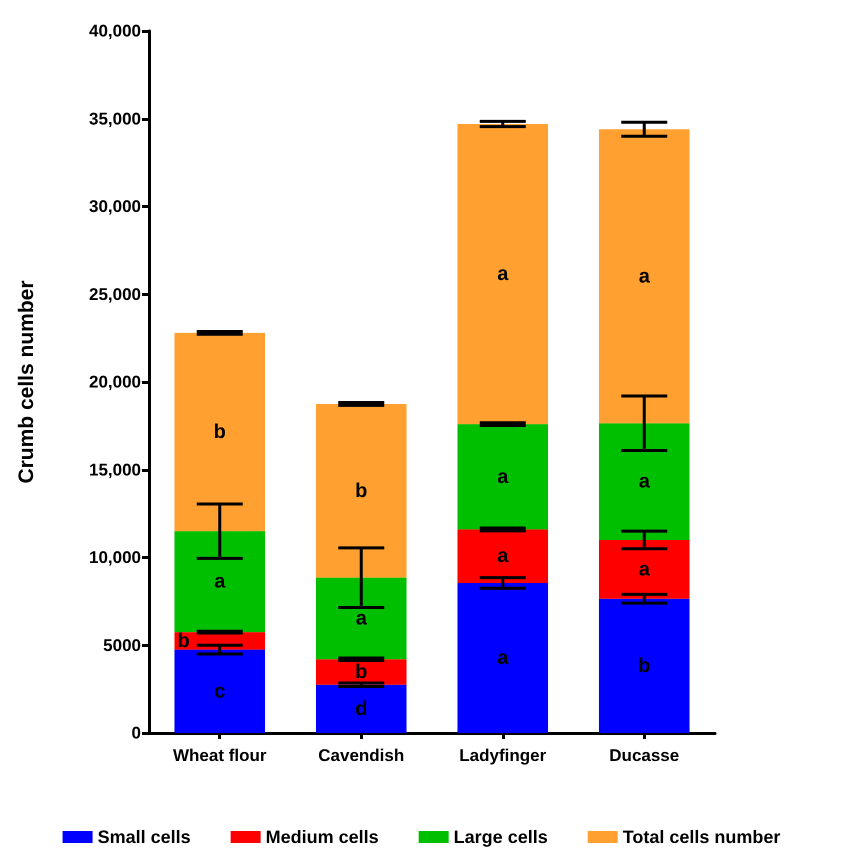  I want to click on legend-label: Large cells, so click(501, 837).